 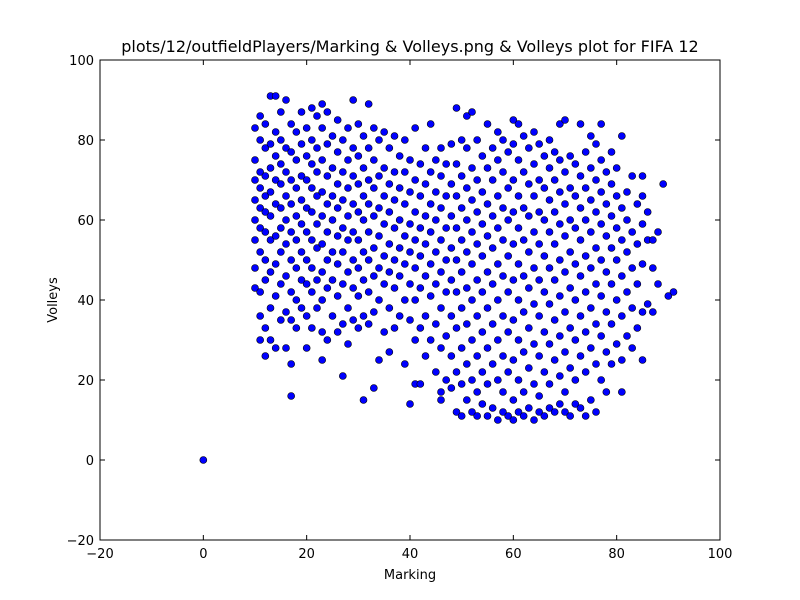 What do you see at coordinates (85, 221) in the screenshot?
I see `y-tick-label: 60` at bounding box center [85, 221].